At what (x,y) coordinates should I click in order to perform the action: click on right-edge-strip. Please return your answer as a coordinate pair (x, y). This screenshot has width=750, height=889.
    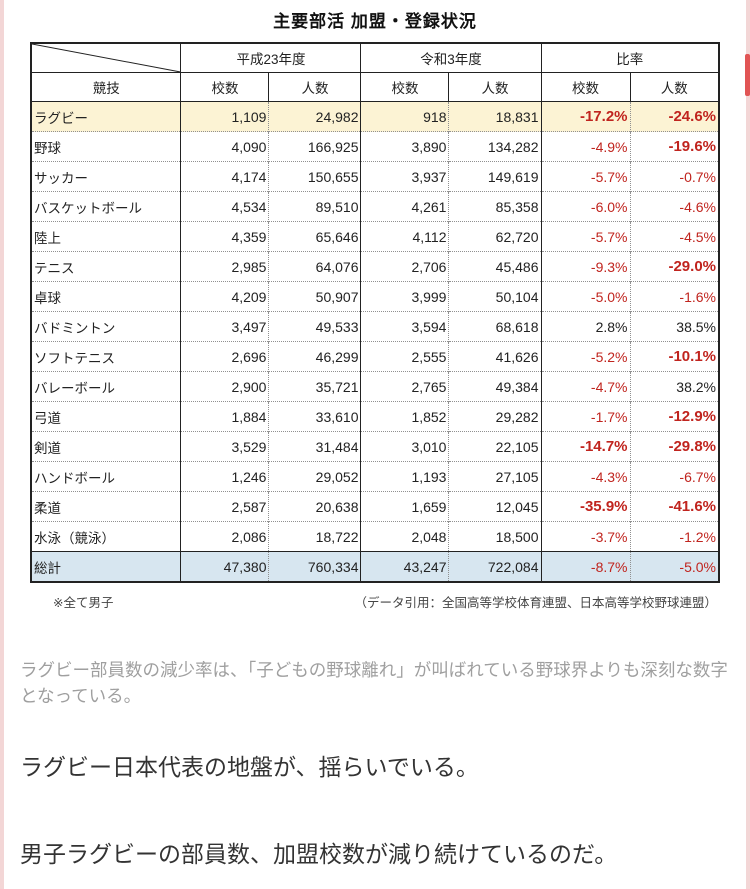
    Looking at the image, I should click on (748, 444).